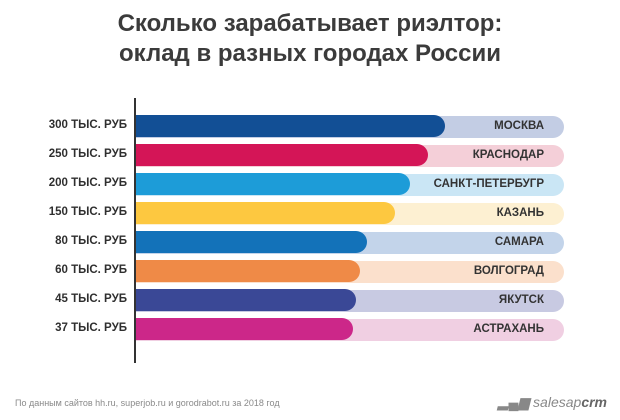  What do you see at coordinates (521, 300) in the screenshot?
I see `category-label: ЯКУТСК` at bounding box center [521, 300].